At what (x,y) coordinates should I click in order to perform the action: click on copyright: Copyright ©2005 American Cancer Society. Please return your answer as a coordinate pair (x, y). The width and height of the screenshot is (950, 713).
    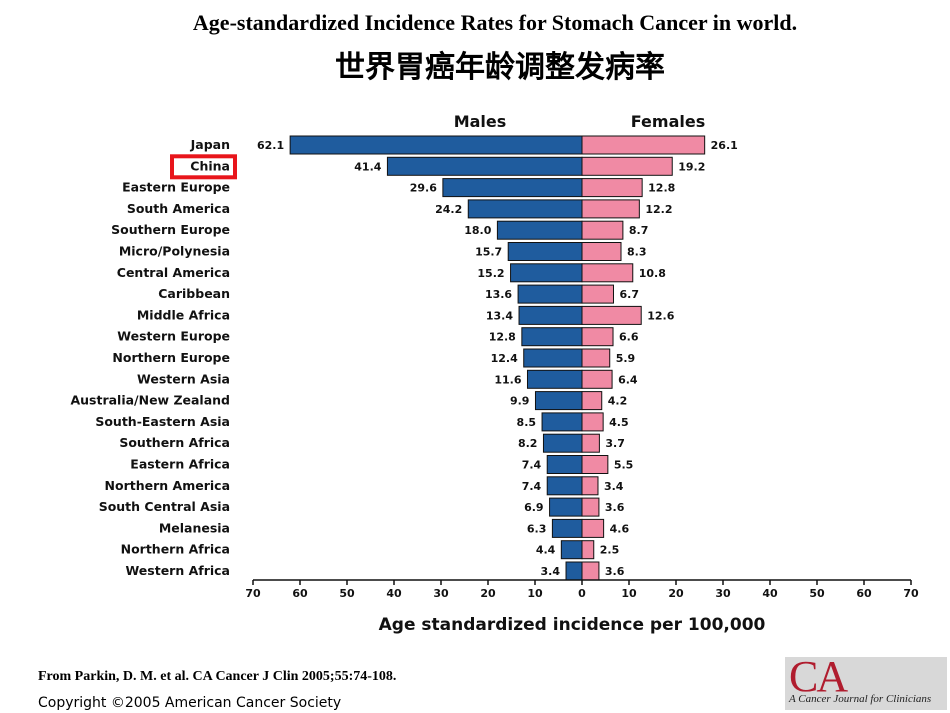
    Looking at the image, I should click on (190, 703).